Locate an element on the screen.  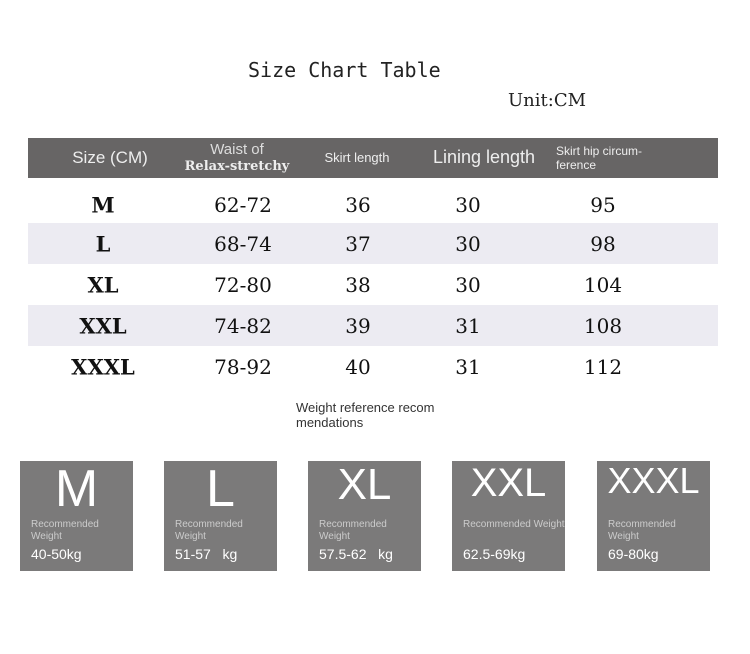
unit-label: Unit:CM is located at coordinates (547, 100).